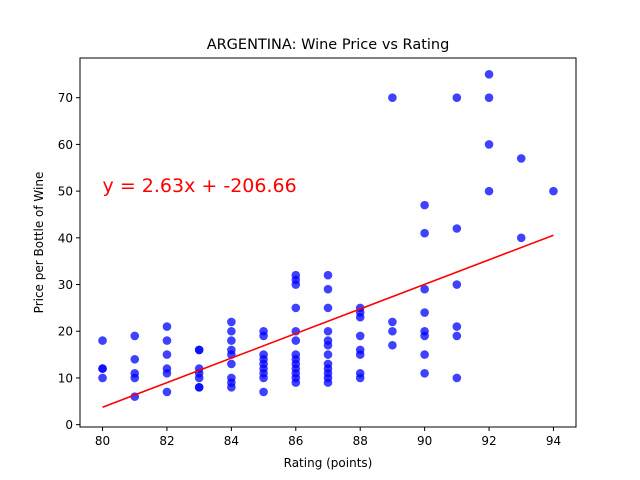  Describe the element at coordinates (65, 145) in the screenshot. I see `y-tick-label: 60` at that location.